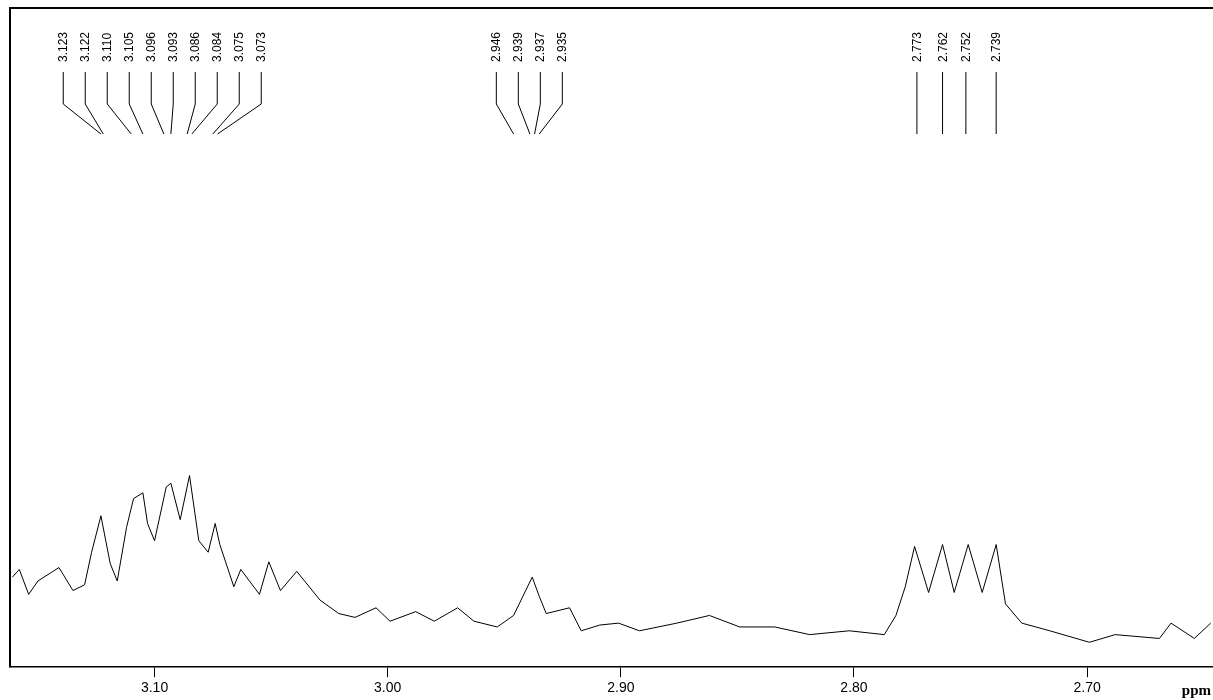 This screenshot has height=700, width=1213. What do you see at coordinates (518, 46) in the screenshot?
I see `annotation: 2.939` at bounding box center [518, 46].